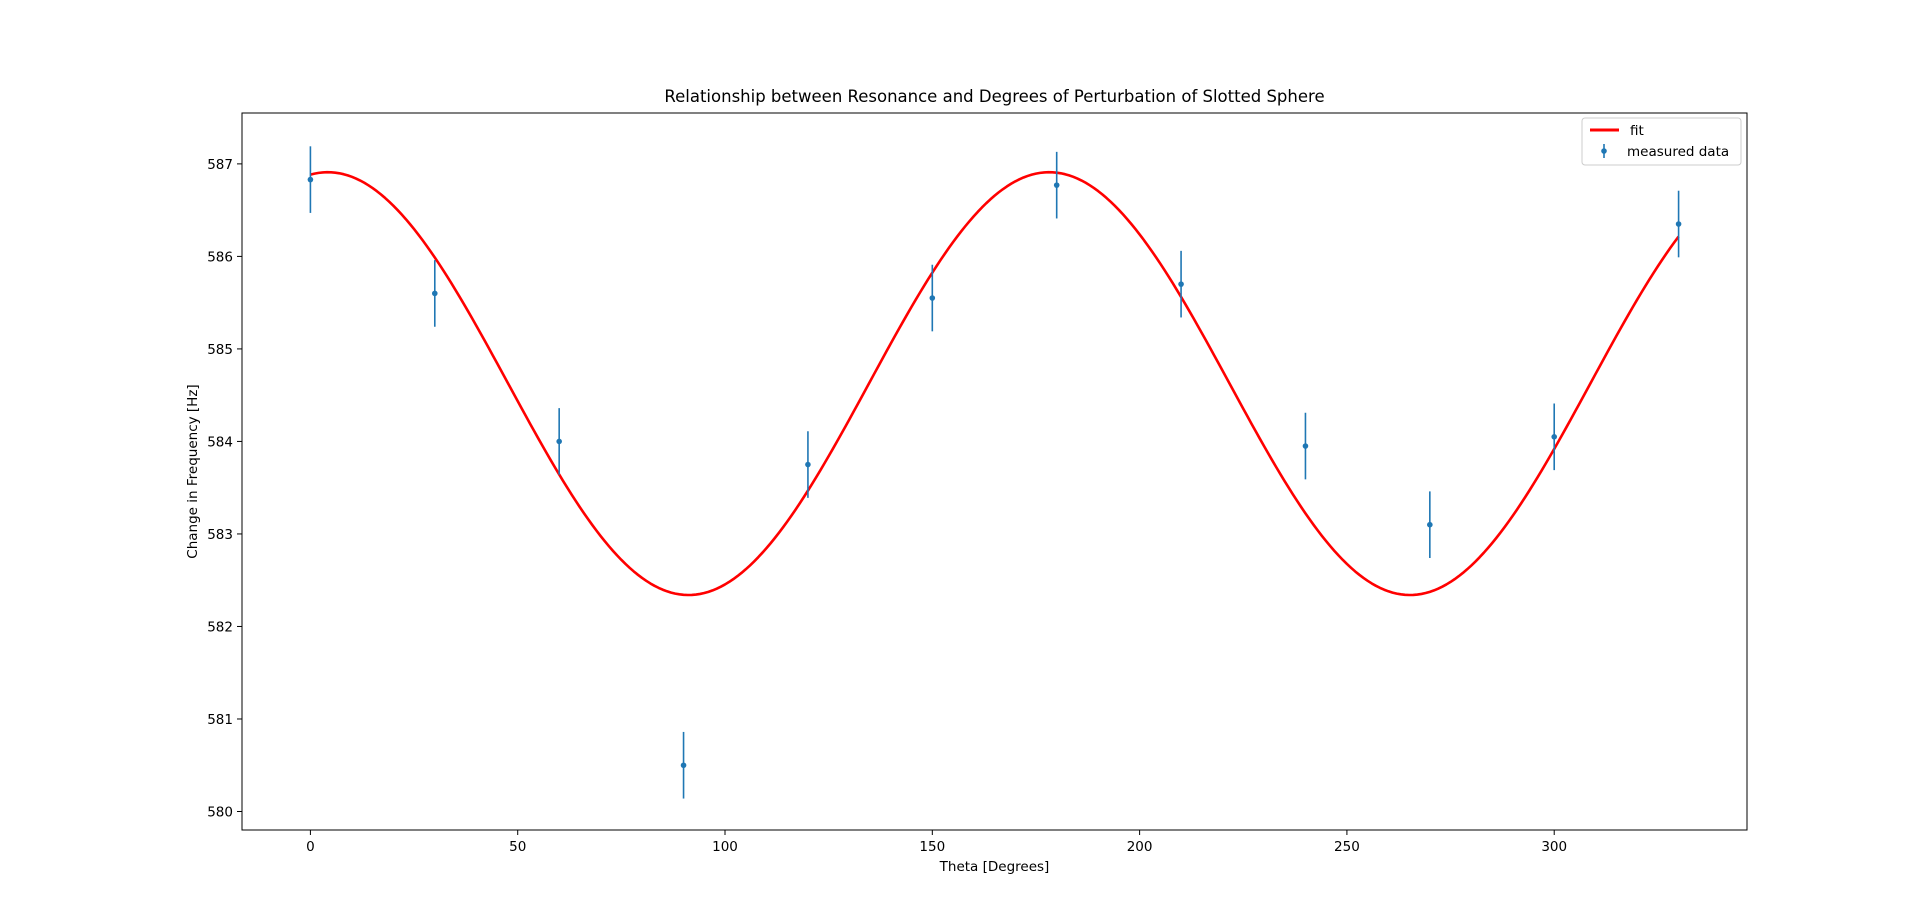  What do you see at coordinates (220, 812) in the screenshot?
I see `y-tick-label: 580` at bounding box center [220, 812].